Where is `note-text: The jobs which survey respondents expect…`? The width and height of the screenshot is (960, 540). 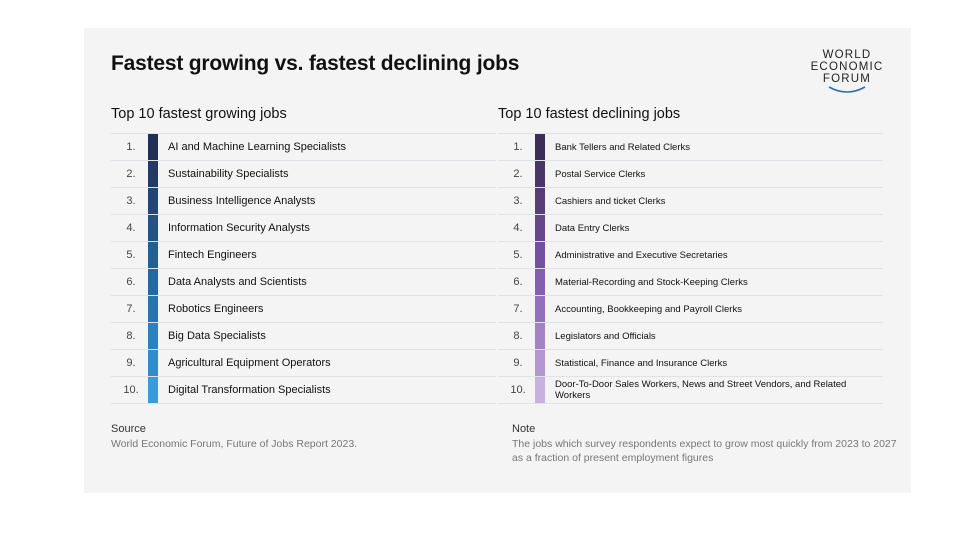 note-text: The jobs which survey respondents expect… is located at coordinates (704, 451).